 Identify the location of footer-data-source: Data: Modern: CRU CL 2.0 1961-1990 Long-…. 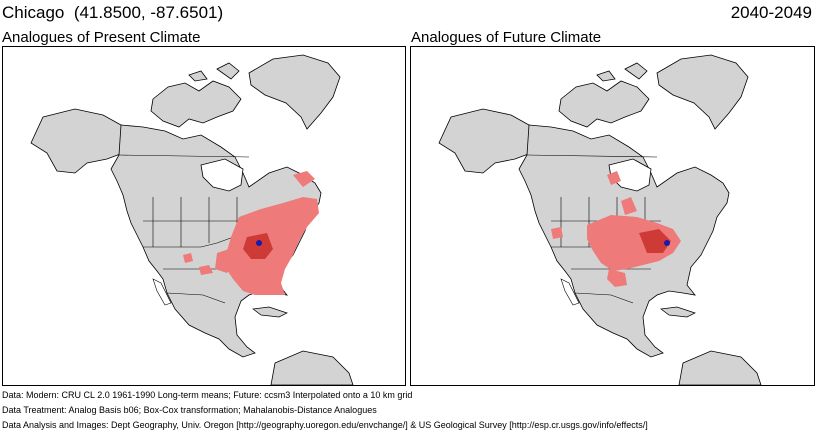
(207, 395).